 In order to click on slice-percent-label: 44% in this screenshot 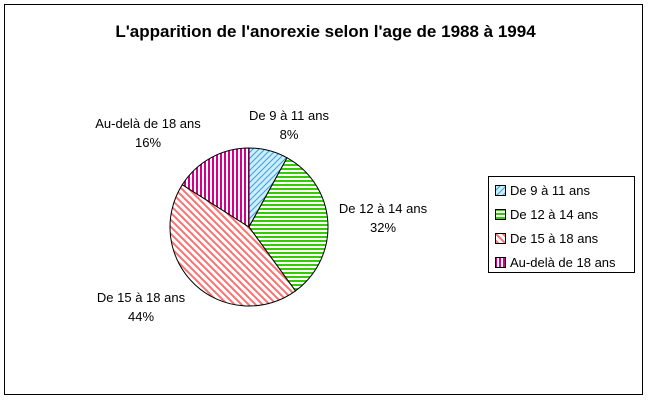, I will do `click(141, 316)`.